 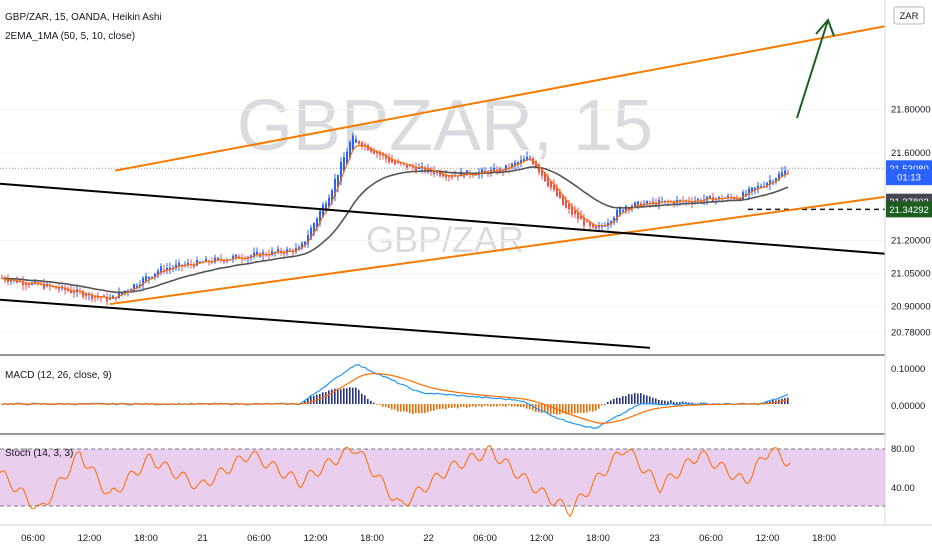 I want to click on time-axis-label: 12:00, so click(x=768, y=538).